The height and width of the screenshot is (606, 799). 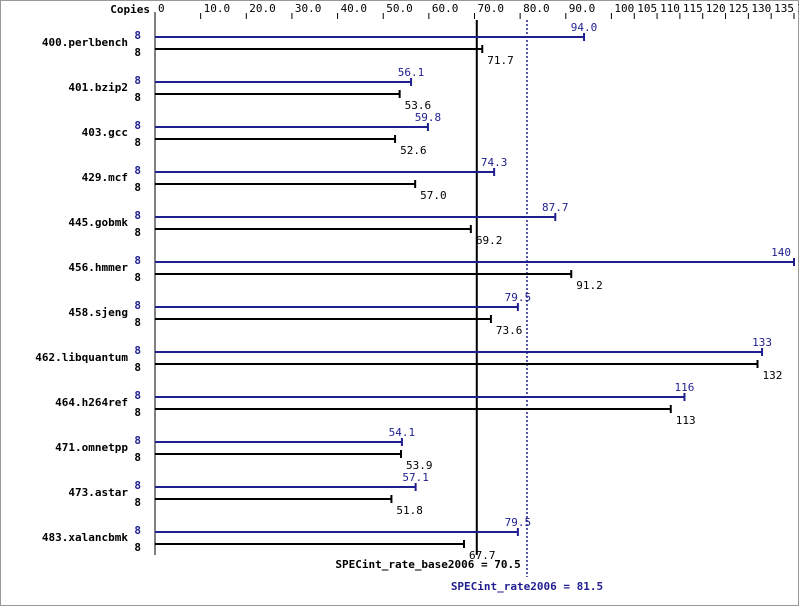 I want to click on reference-label: SPECint_rate2006 = 81.5, so click(x=527, y=586).